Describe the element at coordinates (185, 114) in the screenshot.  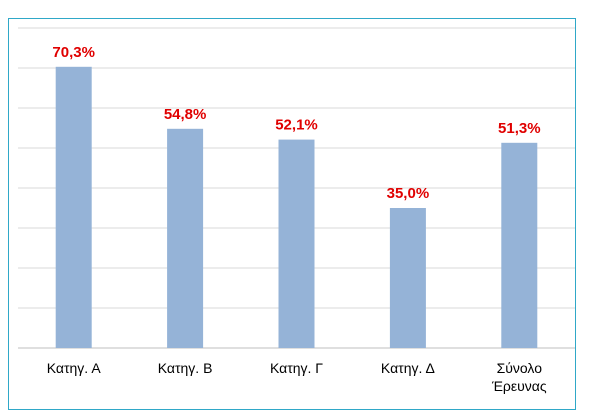
I see `data-label-1: 54,8%` at that location.